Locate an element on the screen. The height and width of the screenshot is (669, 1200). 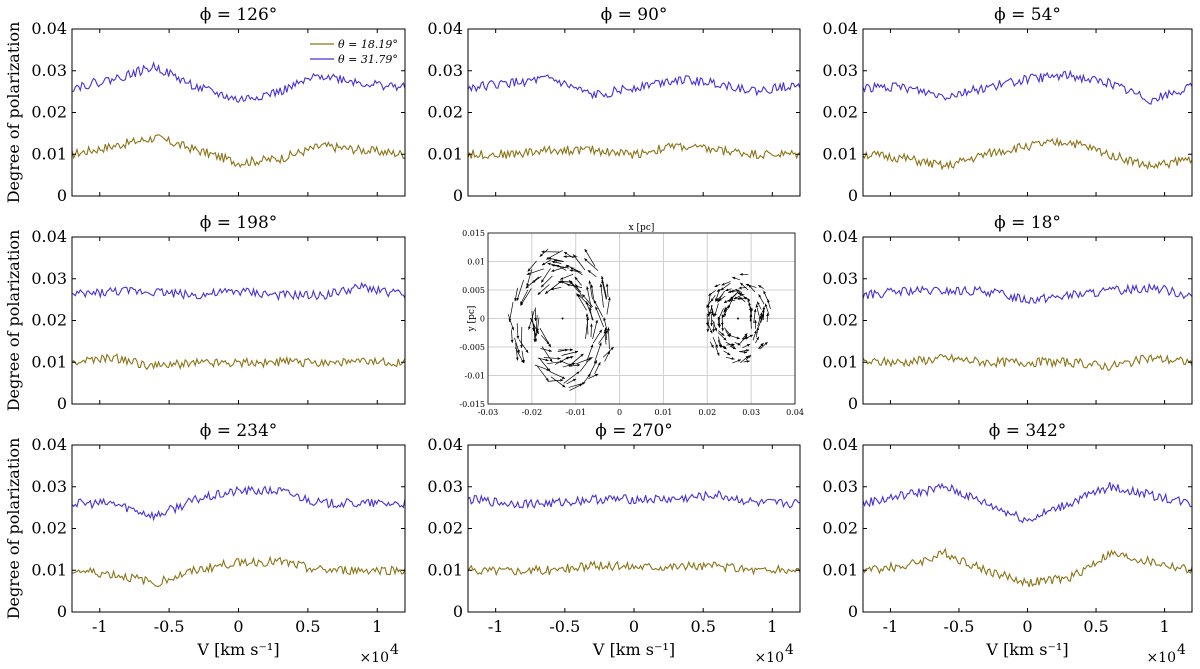
y-tick-label: -0.01 is located at coordinates (474, 376).